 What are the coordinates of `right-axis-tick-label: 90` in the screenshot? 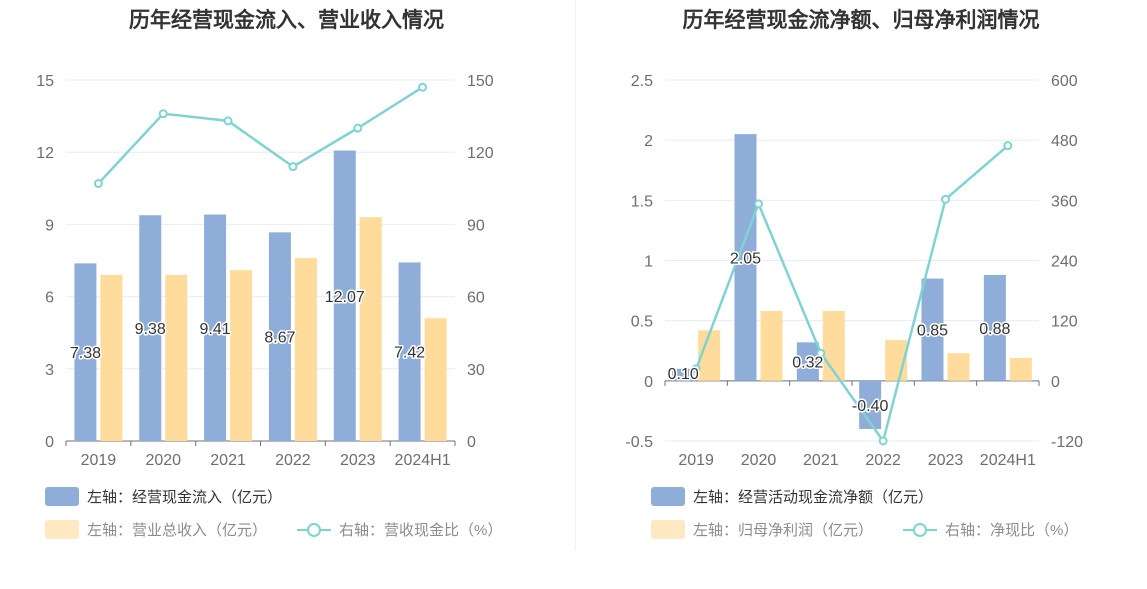 It's located at (476, 225).